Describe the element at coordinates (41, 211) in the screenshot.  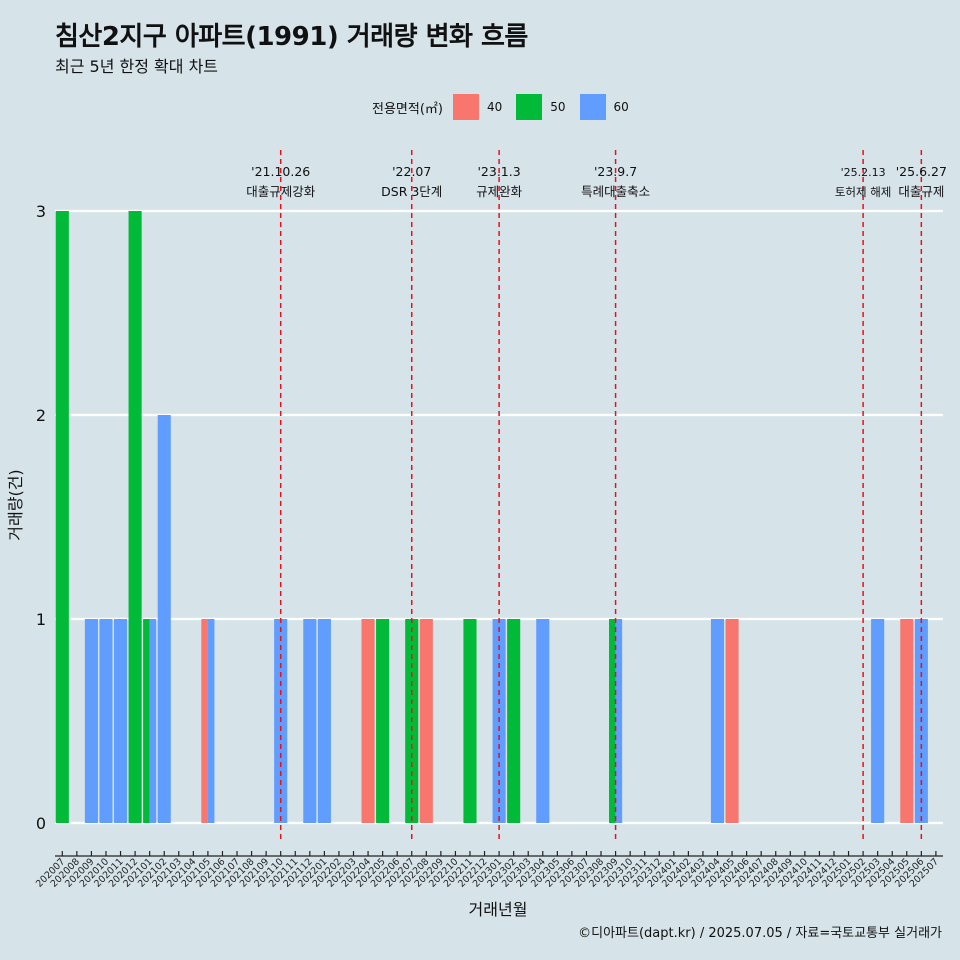
I see `y-tick-label: 3` at that location.